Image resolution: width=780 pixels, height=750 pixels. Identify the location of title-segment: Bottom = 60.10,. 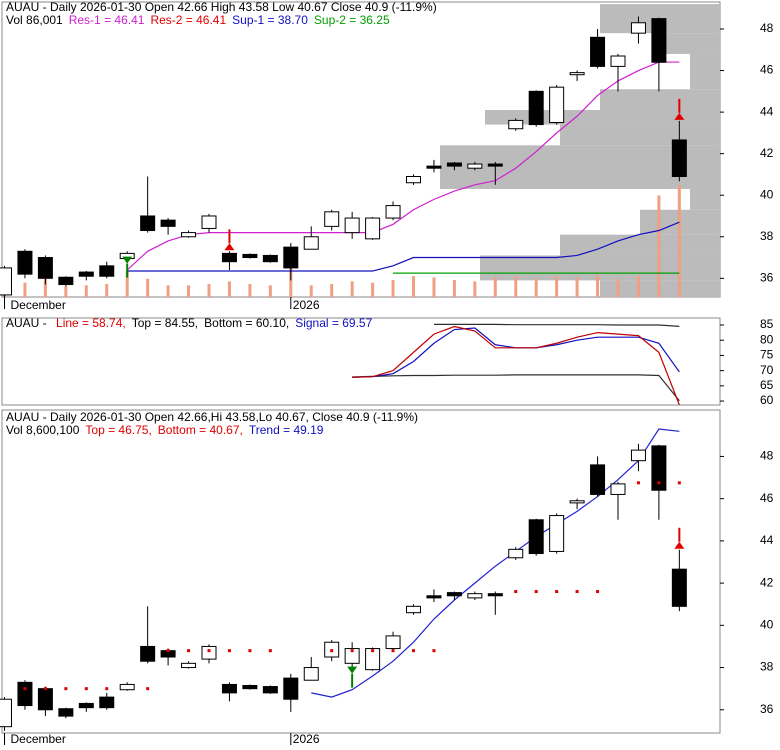
(246, 323).